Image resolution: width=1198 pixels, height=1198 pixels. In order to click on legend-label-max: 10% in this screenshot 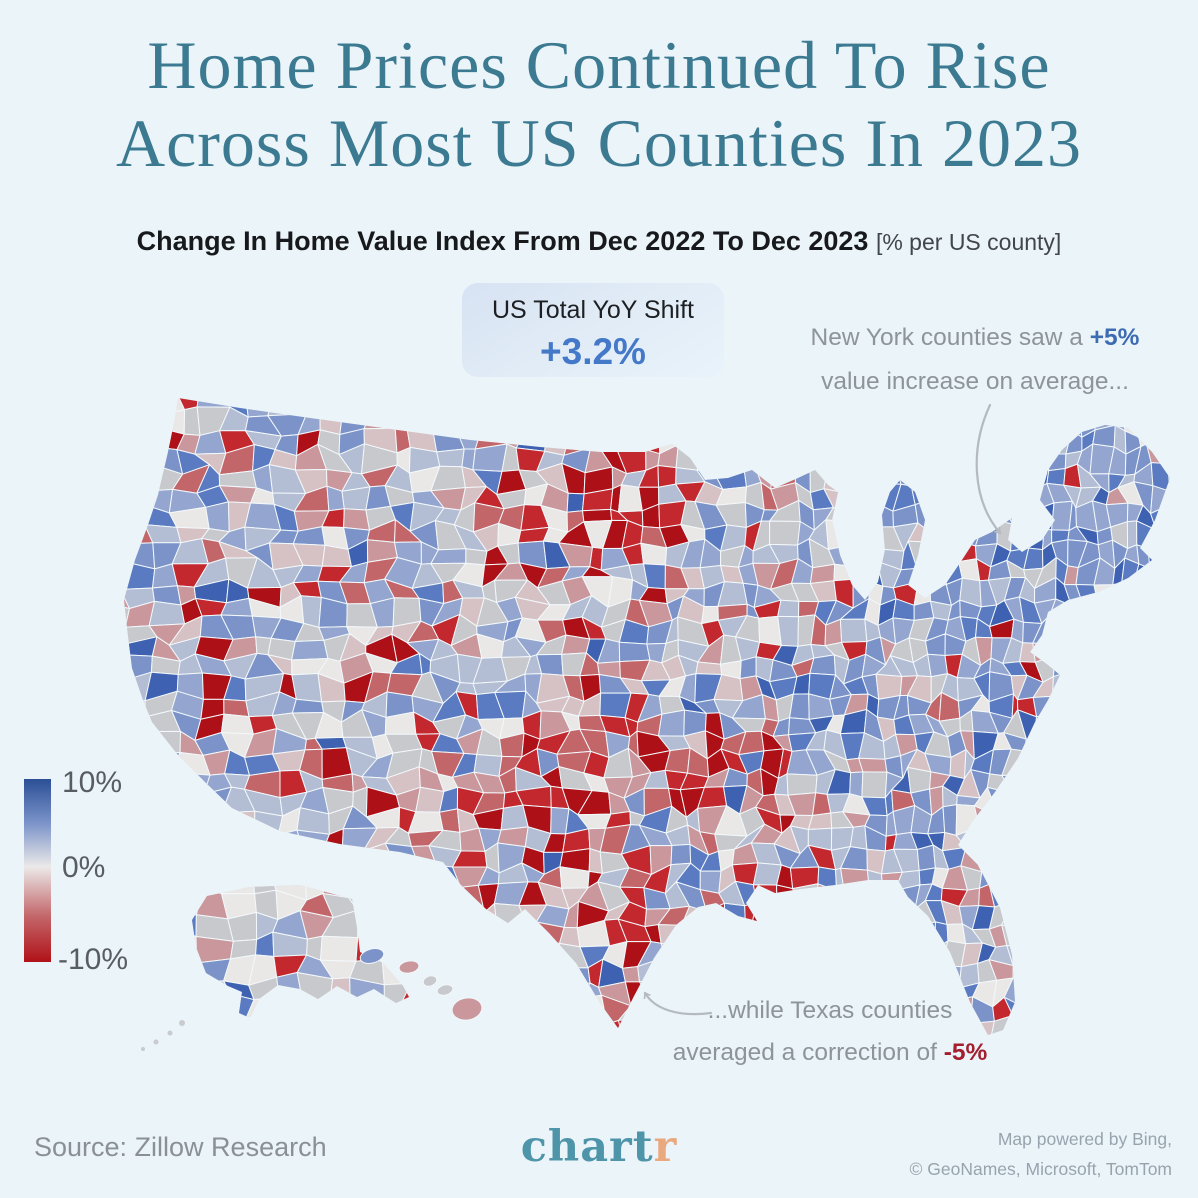, I will do `click(92, 782)`.